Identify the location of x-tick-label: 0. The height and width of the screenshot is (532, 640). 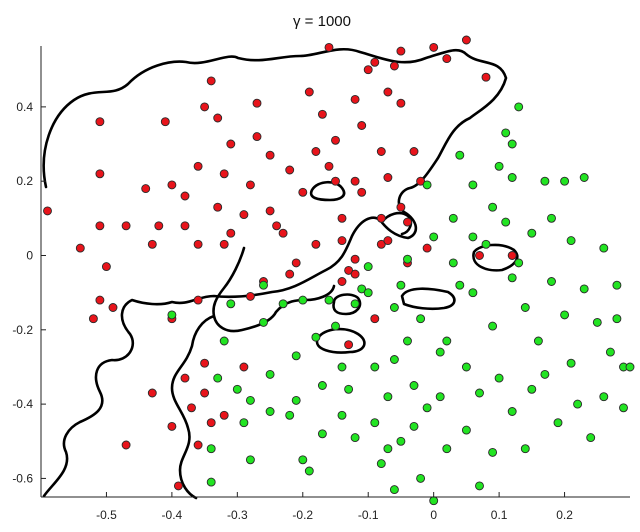
(433, 515).